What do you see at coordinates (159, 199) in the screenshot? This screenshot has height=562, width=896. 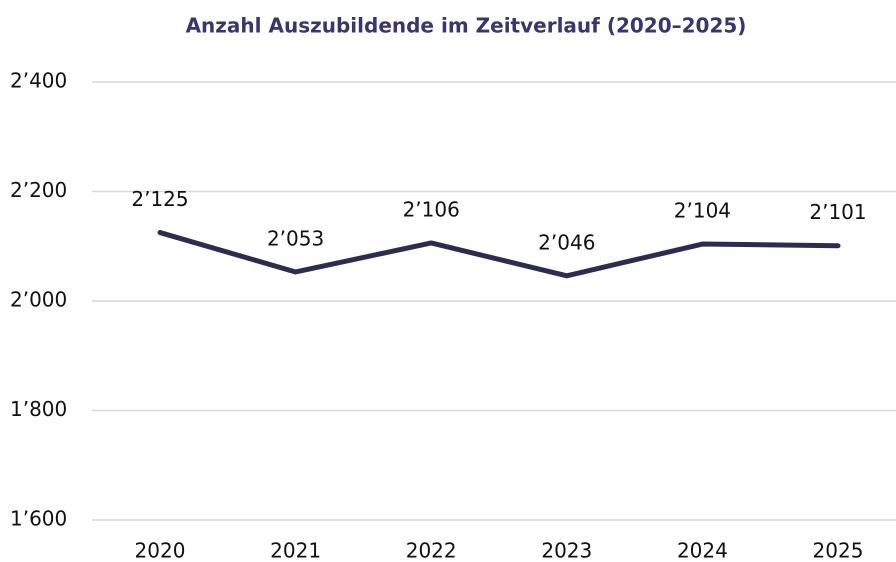 I see `data-label: 2’125` at bounding box center [159, 199].